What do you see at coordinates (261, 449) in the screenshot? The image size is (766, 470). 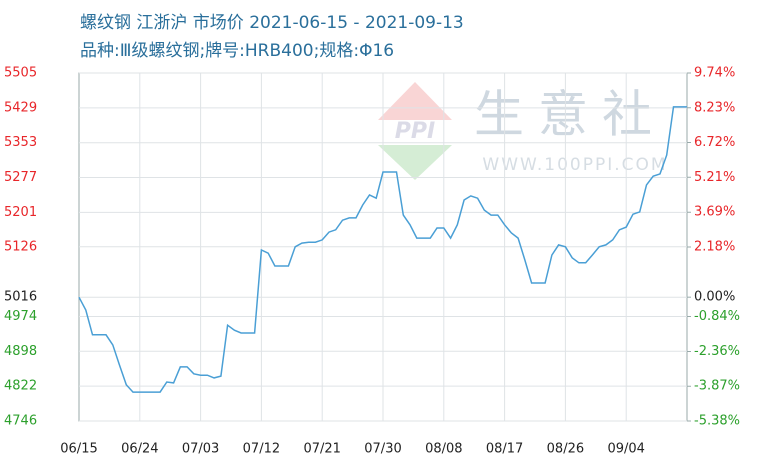 I see `x-tick-label: 07/12` at bounding box center [261, 449].